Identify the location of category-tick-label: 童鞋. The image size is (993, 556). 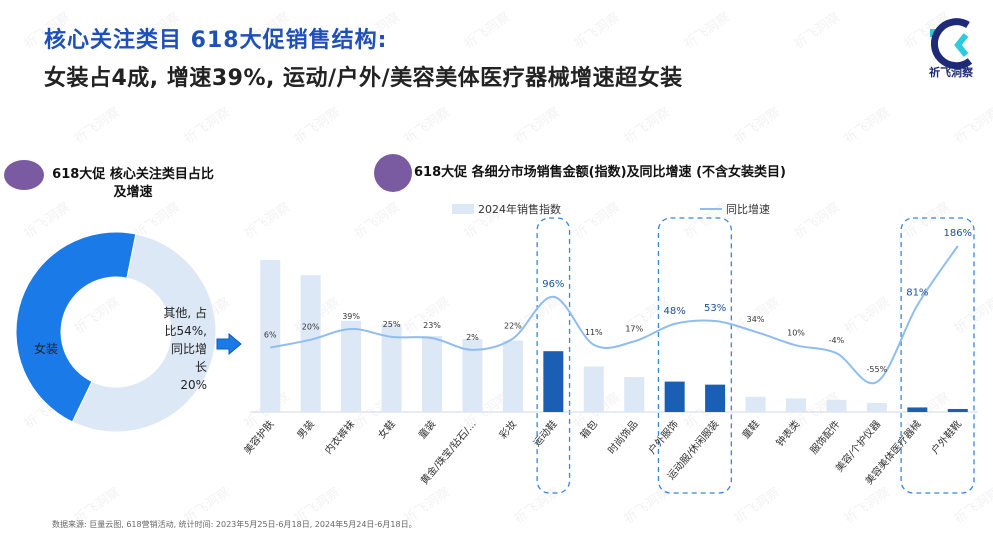
(750, 430).